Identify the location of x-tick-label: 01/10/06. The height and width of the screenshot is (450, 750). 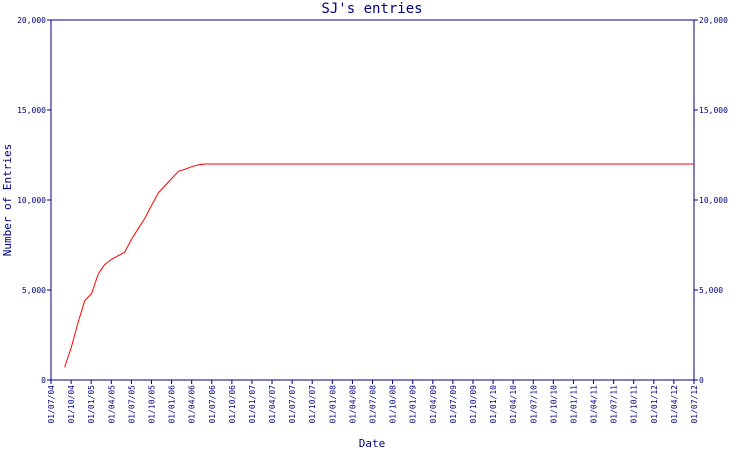
(232, 404).